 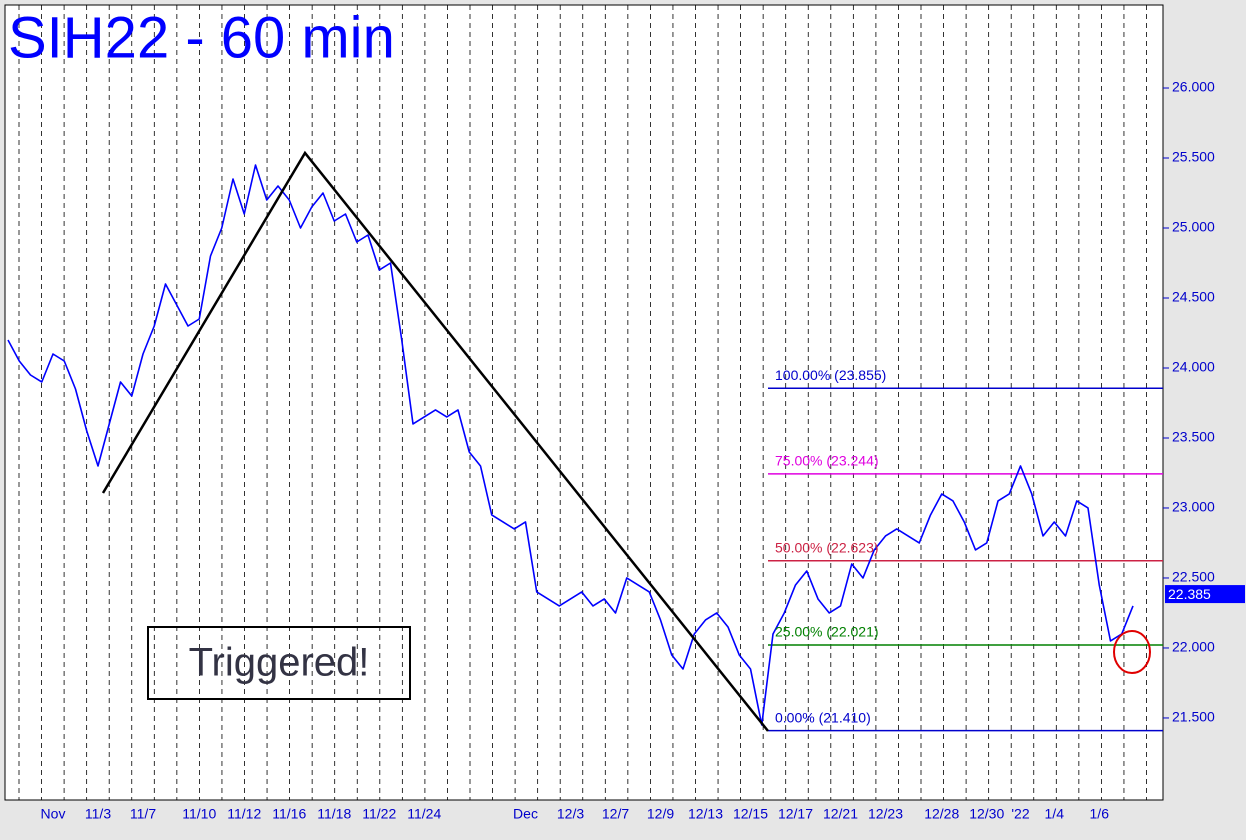 What do you see at coordinates (1020, 814) in the screenshot?
I see `x-tick-label: '22` at bounding box center [1020, 814].